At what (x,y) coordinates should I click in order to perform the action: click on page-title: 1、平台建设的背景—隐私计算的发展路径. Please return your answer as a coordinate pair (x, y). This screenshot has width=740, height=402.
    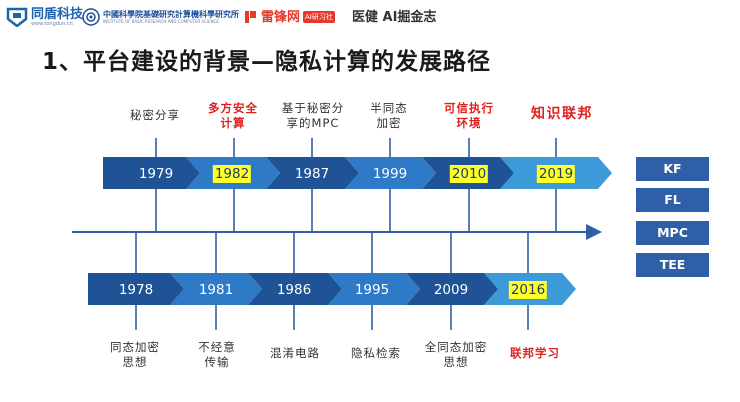
    Looking at the image, I should click on (267, 62).